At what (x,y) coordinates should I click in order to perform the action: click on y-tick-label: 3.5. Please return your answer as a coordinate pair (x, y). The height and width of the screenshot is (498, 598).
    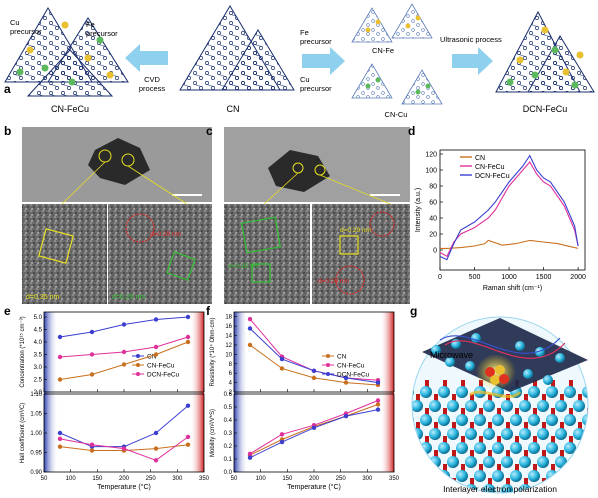
    Looking at the image, I should click on (38, 356).